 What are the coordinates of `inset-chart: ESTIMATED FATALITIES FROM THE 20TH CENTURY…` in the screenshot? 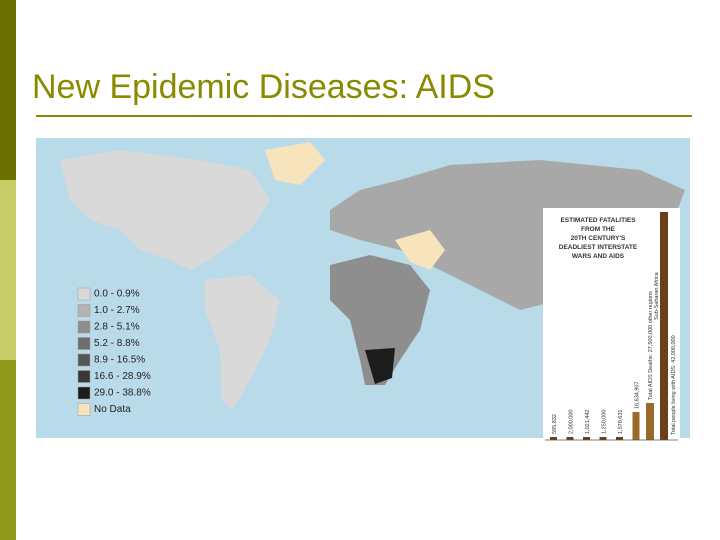 It's located at (611, 361).